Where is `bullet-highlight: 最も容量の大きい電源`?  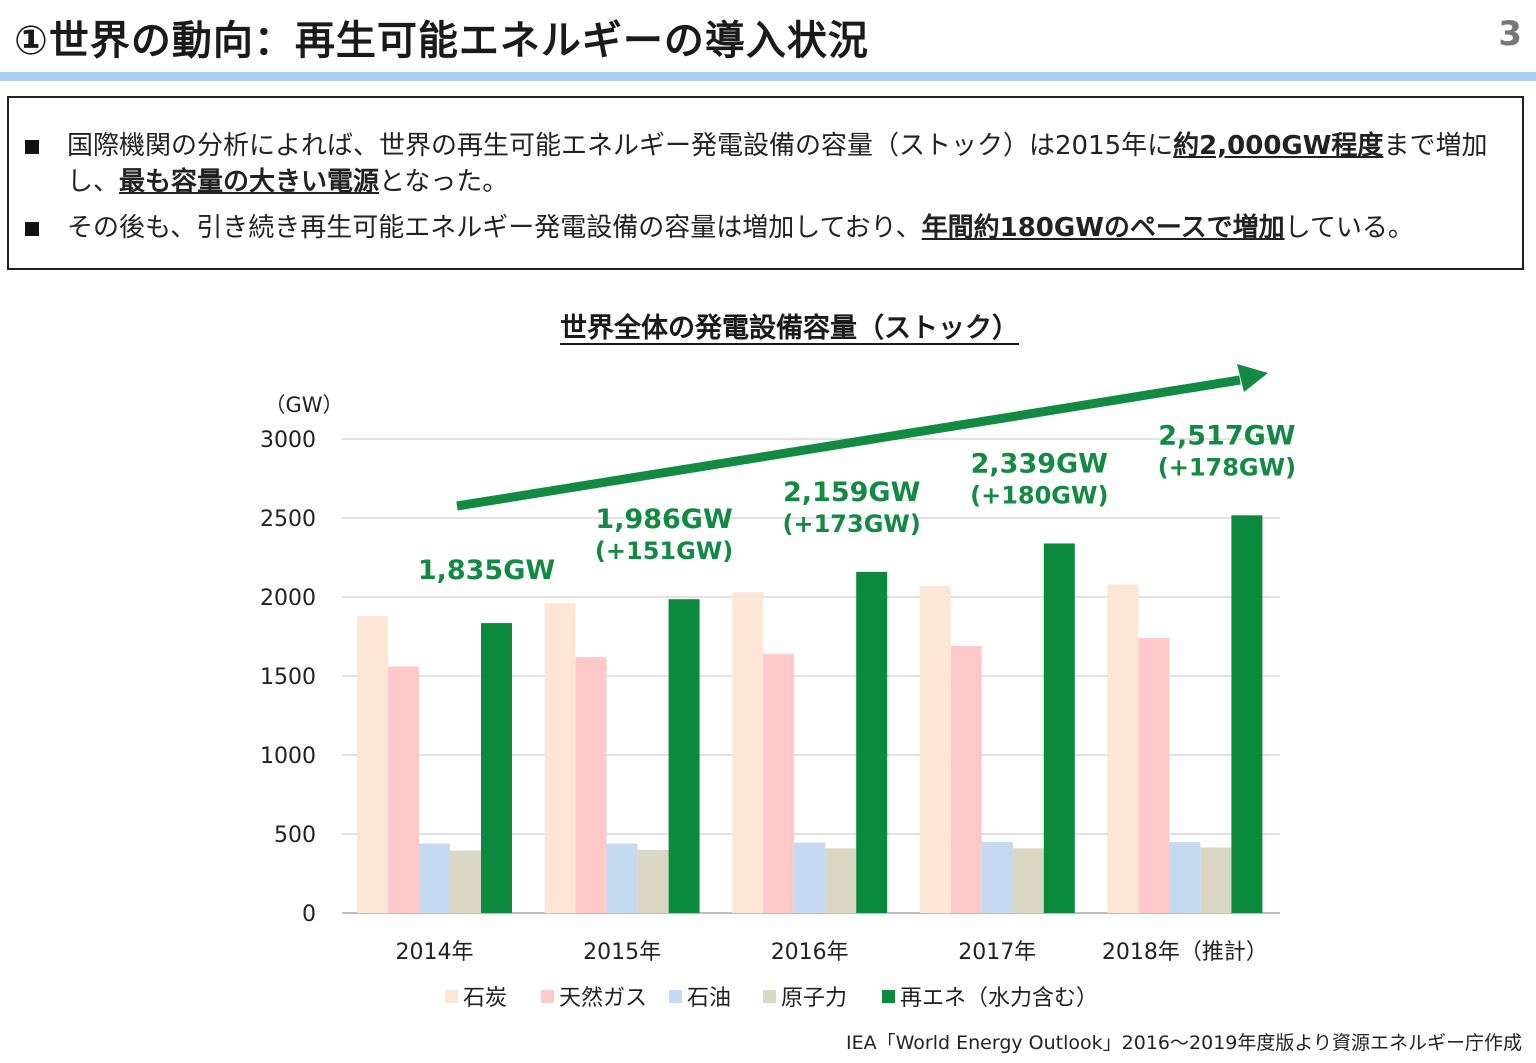 bullet-highlight: 最も容量の大きい電源 is located at coordinates (249, 182).